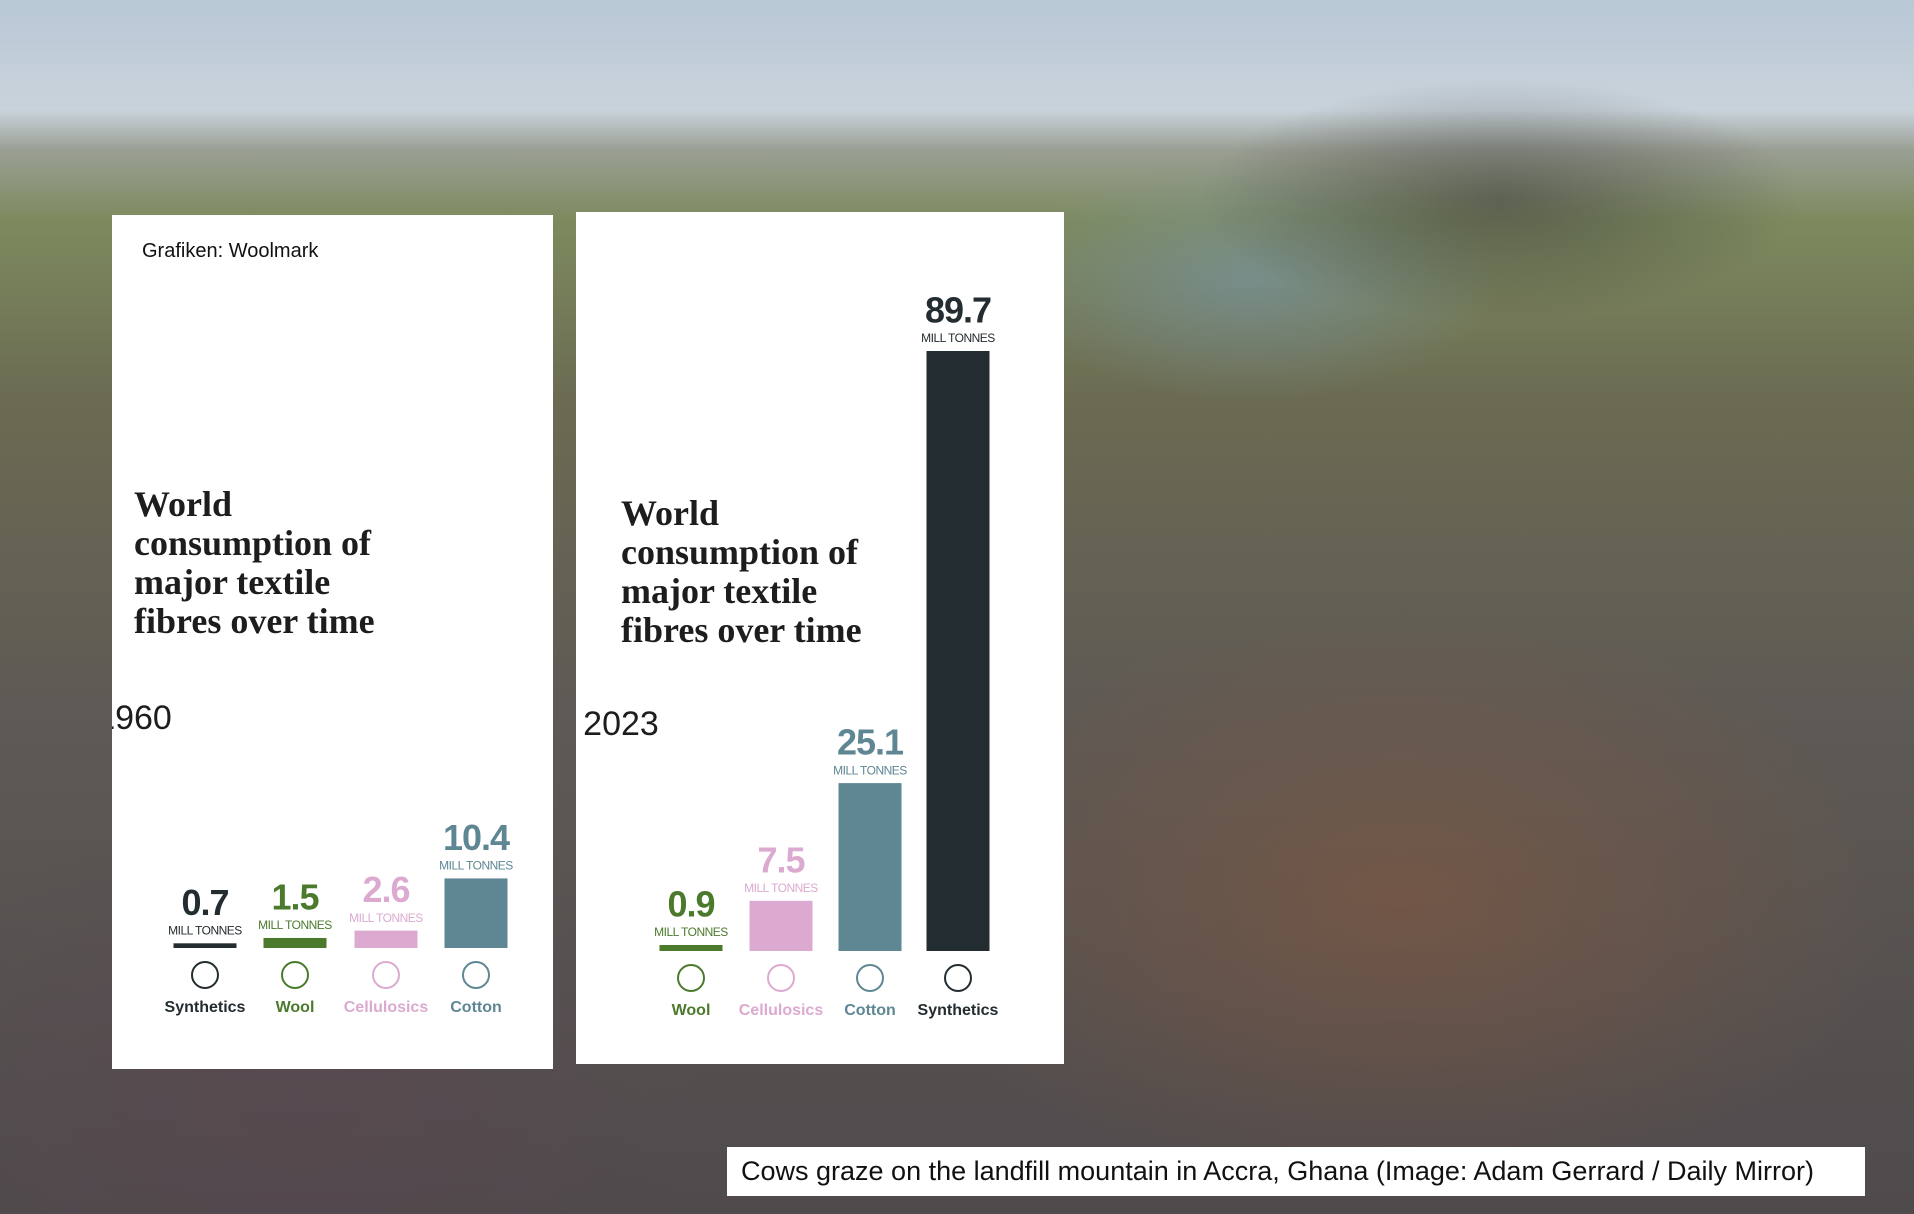 This screenshot has height=1214, width=1914. What do you see at coordinates (870, 742) in the screenshot?
I see `value-label: 25.1` at bounding box center [870, 742].